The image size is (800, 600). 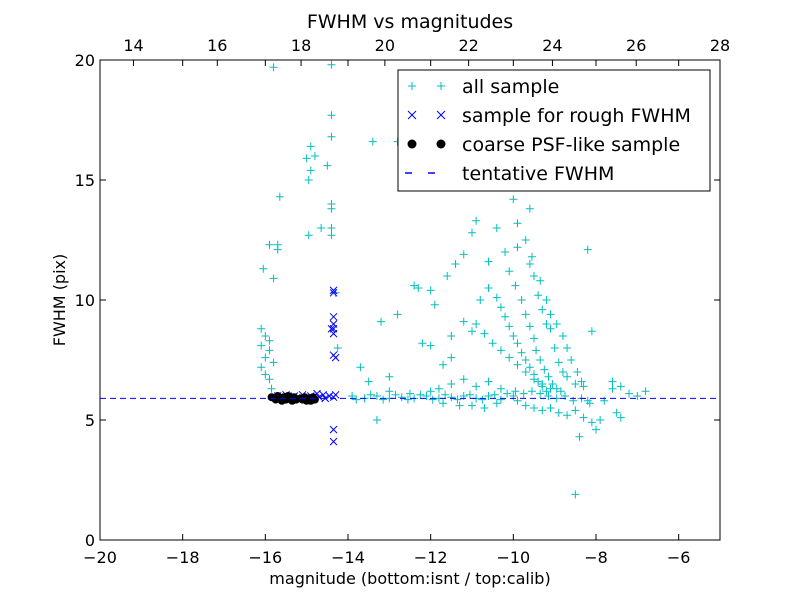 I want to click on x-tick-label: −8, so click(x=596, y=557).